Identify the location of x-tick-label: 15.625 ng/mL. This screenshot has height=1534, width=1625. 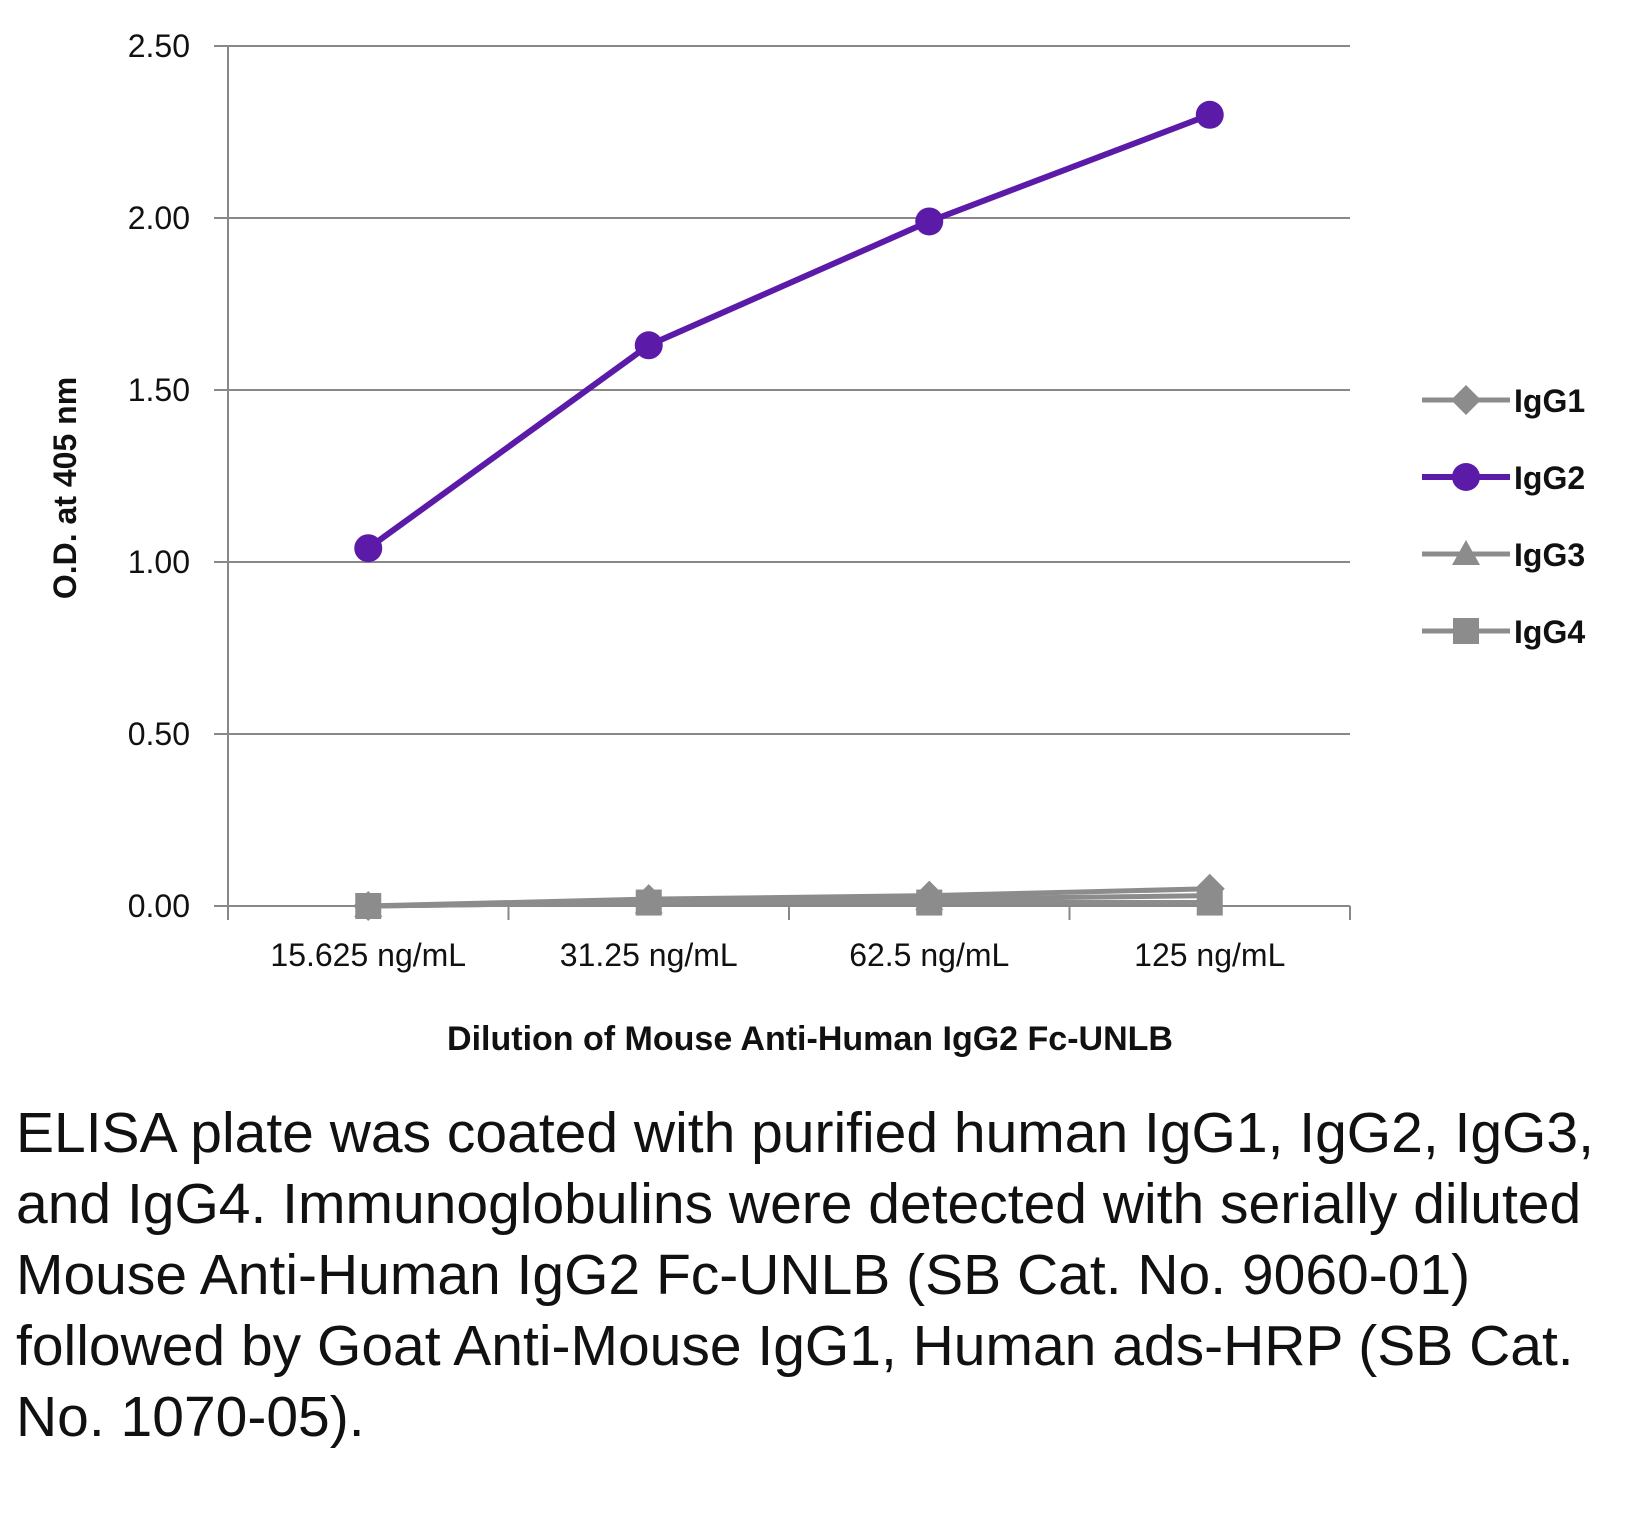
(368, 955).